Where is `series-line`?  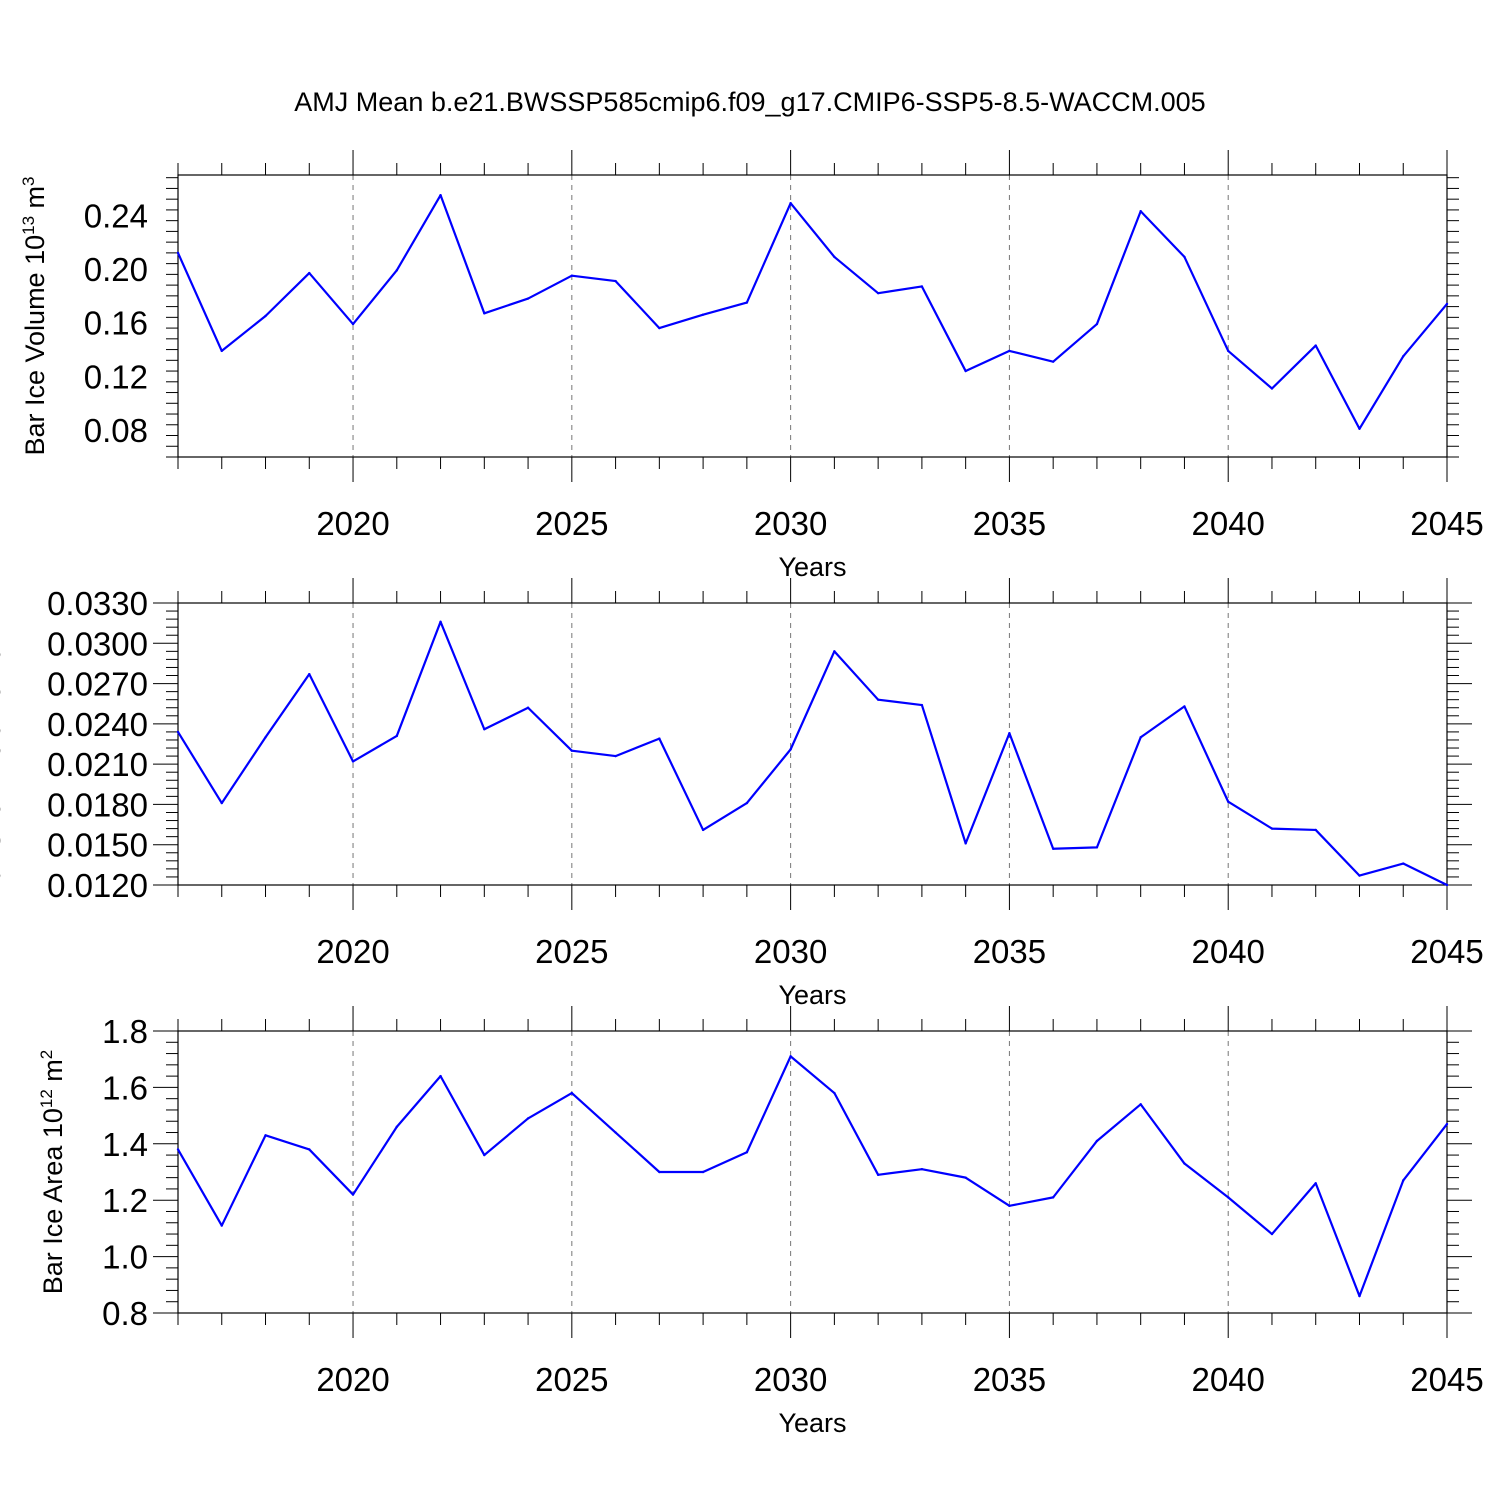
series-line is located at coordinates (812, 312).